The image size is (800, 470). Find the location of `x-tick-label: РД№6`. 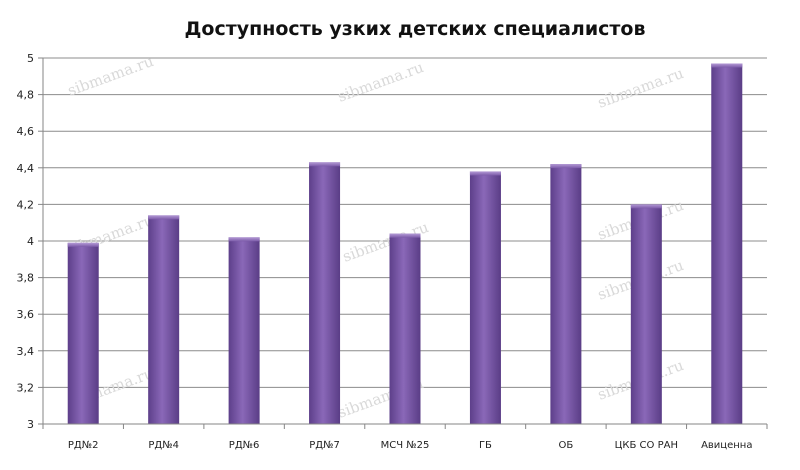

x-tick-label: РД№6 is located at coordinates (244, 445).